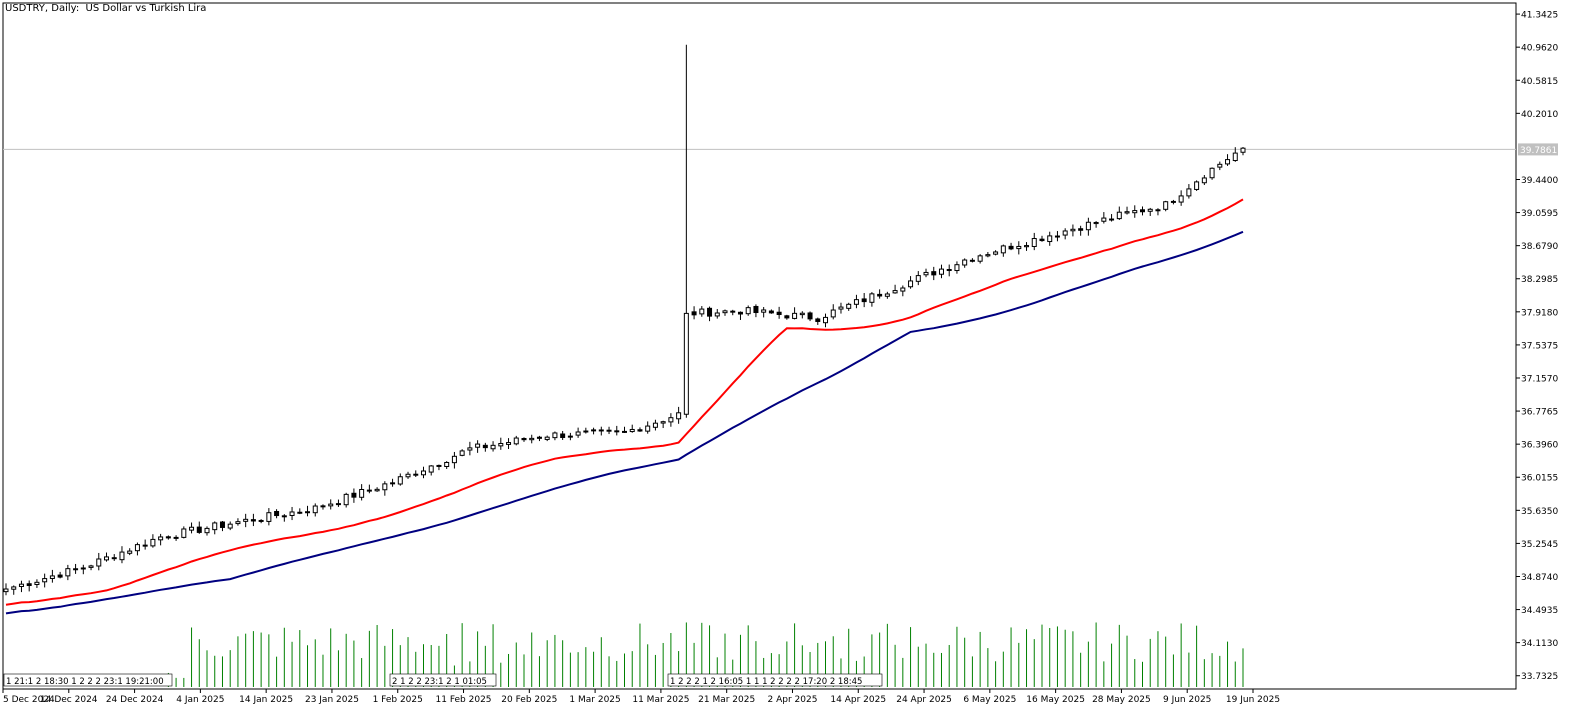  I want to click on y-tick-label: 39.0595, so click(1539, 214).